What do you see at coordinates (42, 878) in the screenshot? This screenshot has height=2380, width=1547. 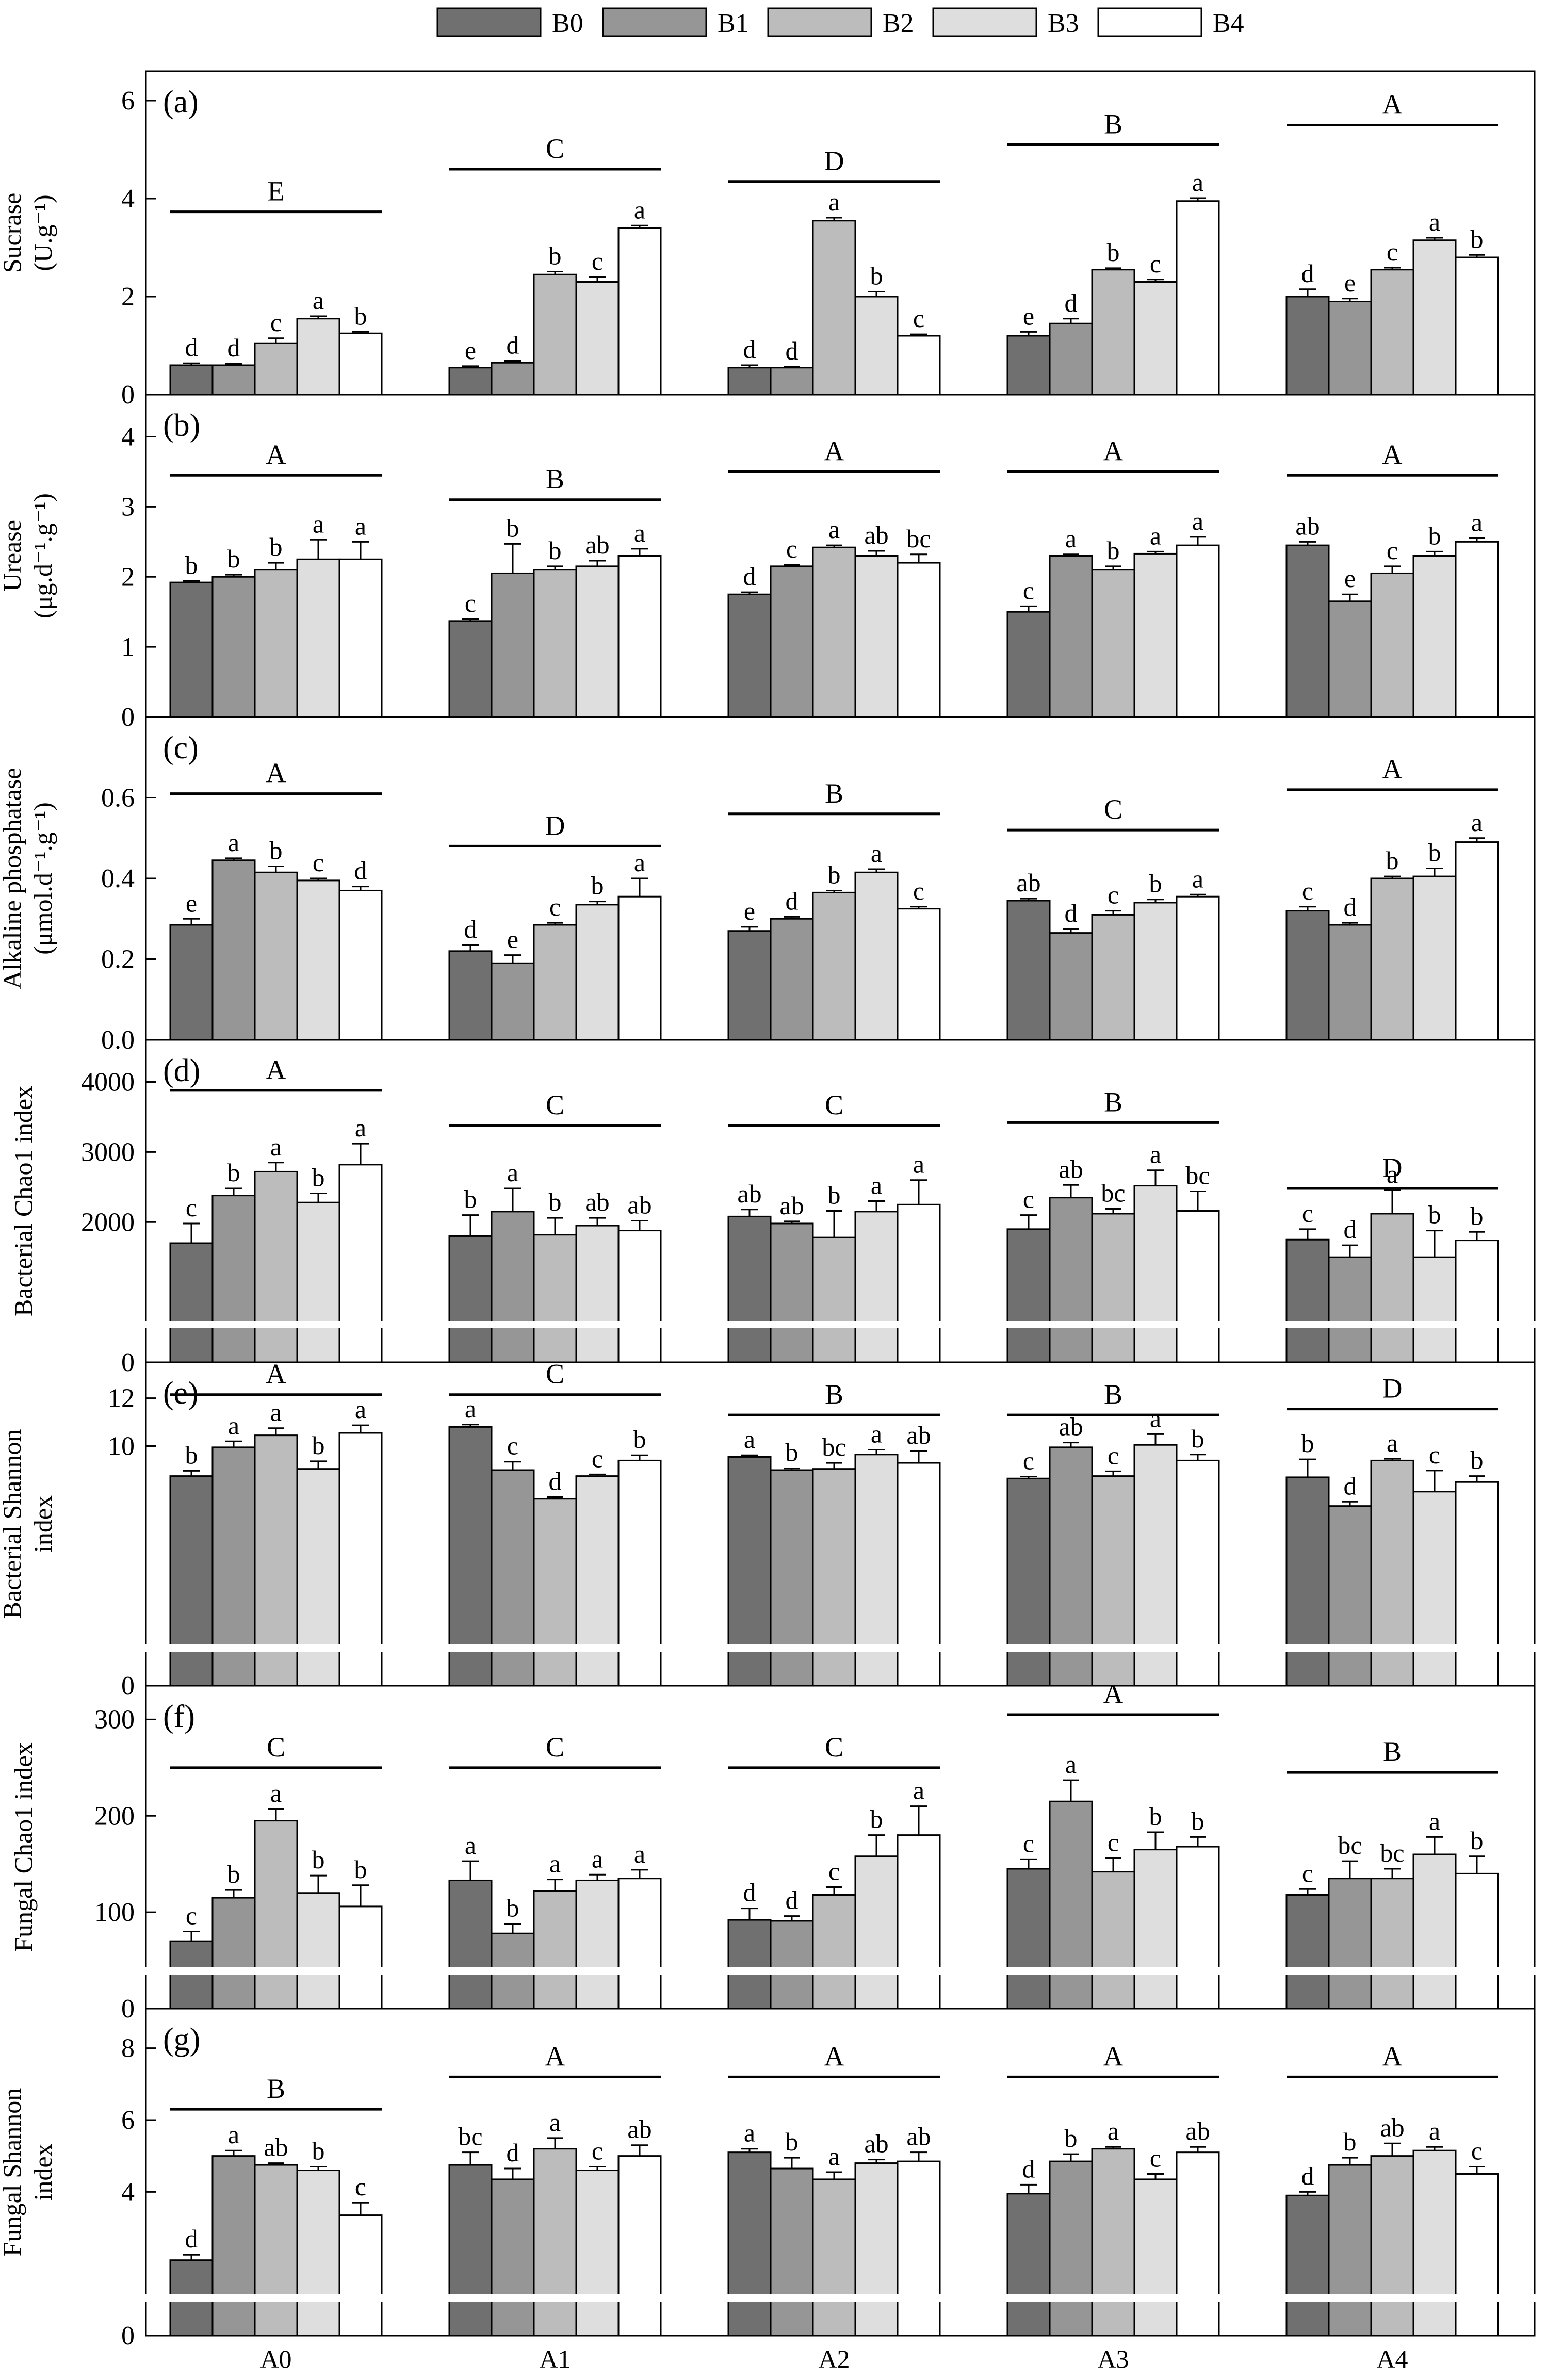 I see `y-axis-label: (μmol.d⁻¹.g⁻¹)` at bounding box center [42, 878].